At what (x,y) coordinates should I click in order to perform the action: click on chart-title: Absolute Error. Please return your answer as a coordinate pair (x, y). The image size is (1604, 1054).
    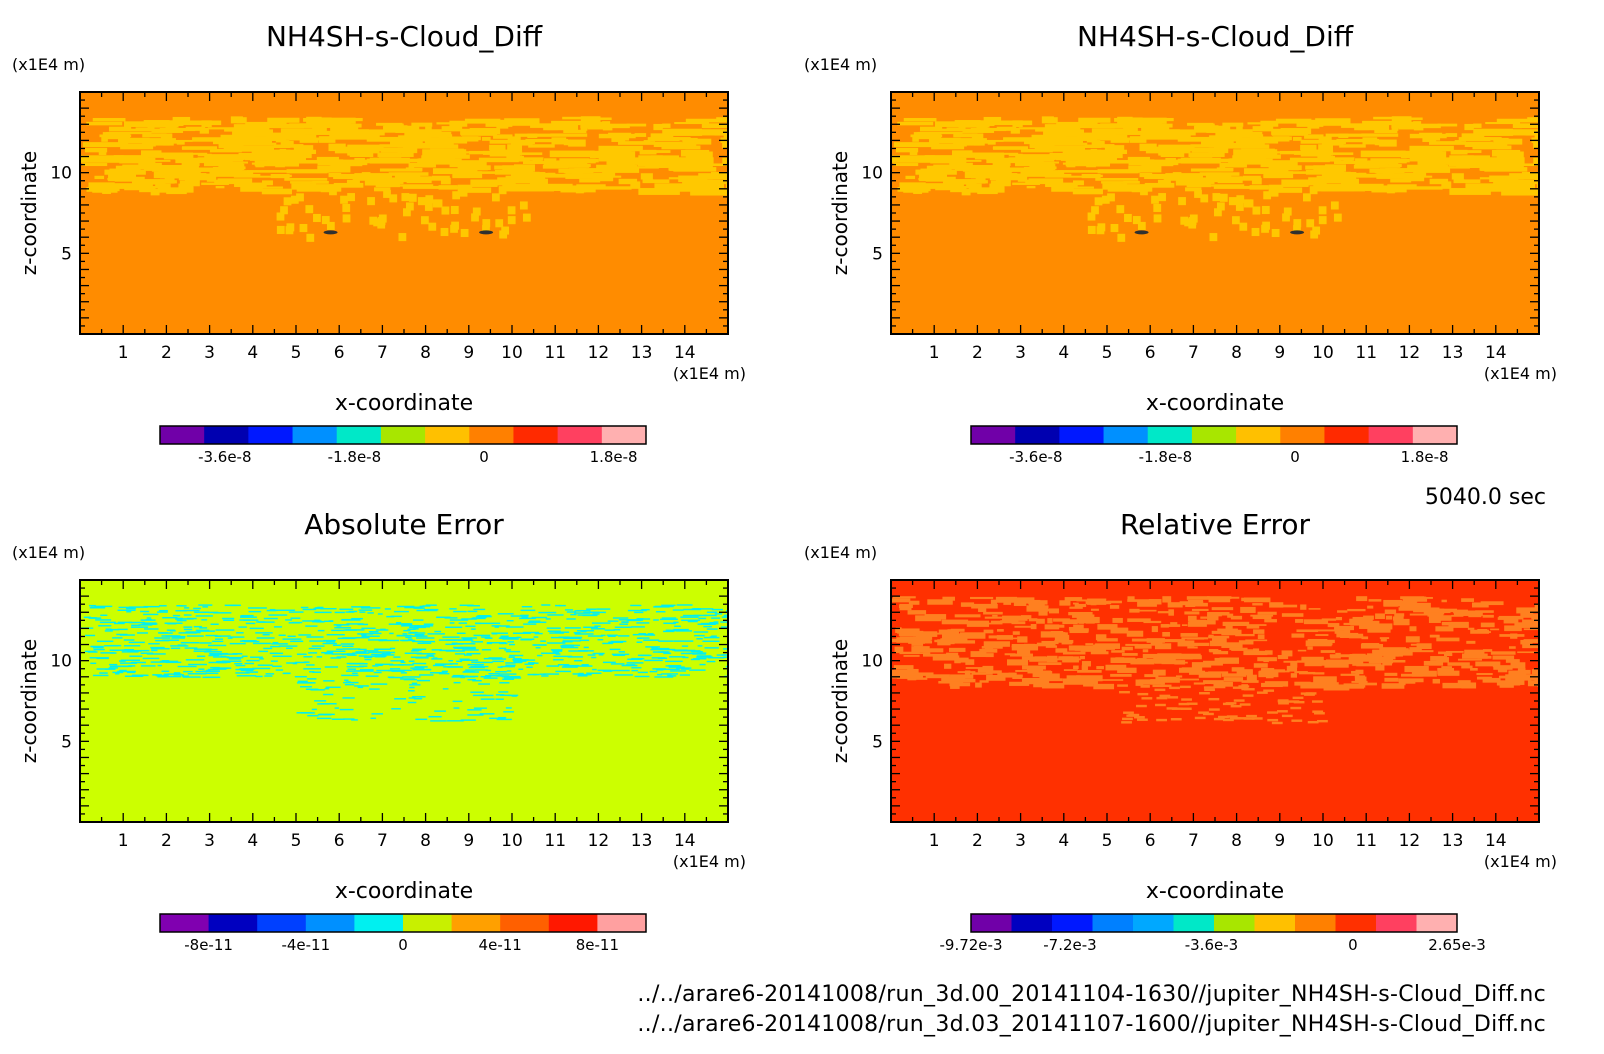
    Looking at the image, I should click on (404, 524).